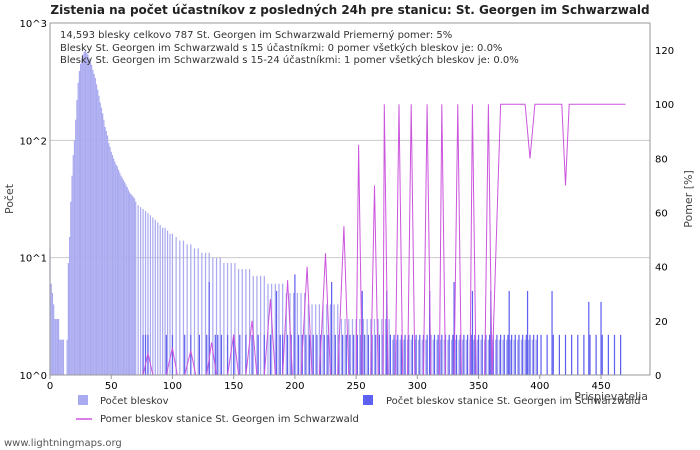 This screenshot has width=700, height=450. What do you see at coordinates (661, 159) in the screenshot?
I see `y2-tick-label: 80` at bounding box center [661, 159].